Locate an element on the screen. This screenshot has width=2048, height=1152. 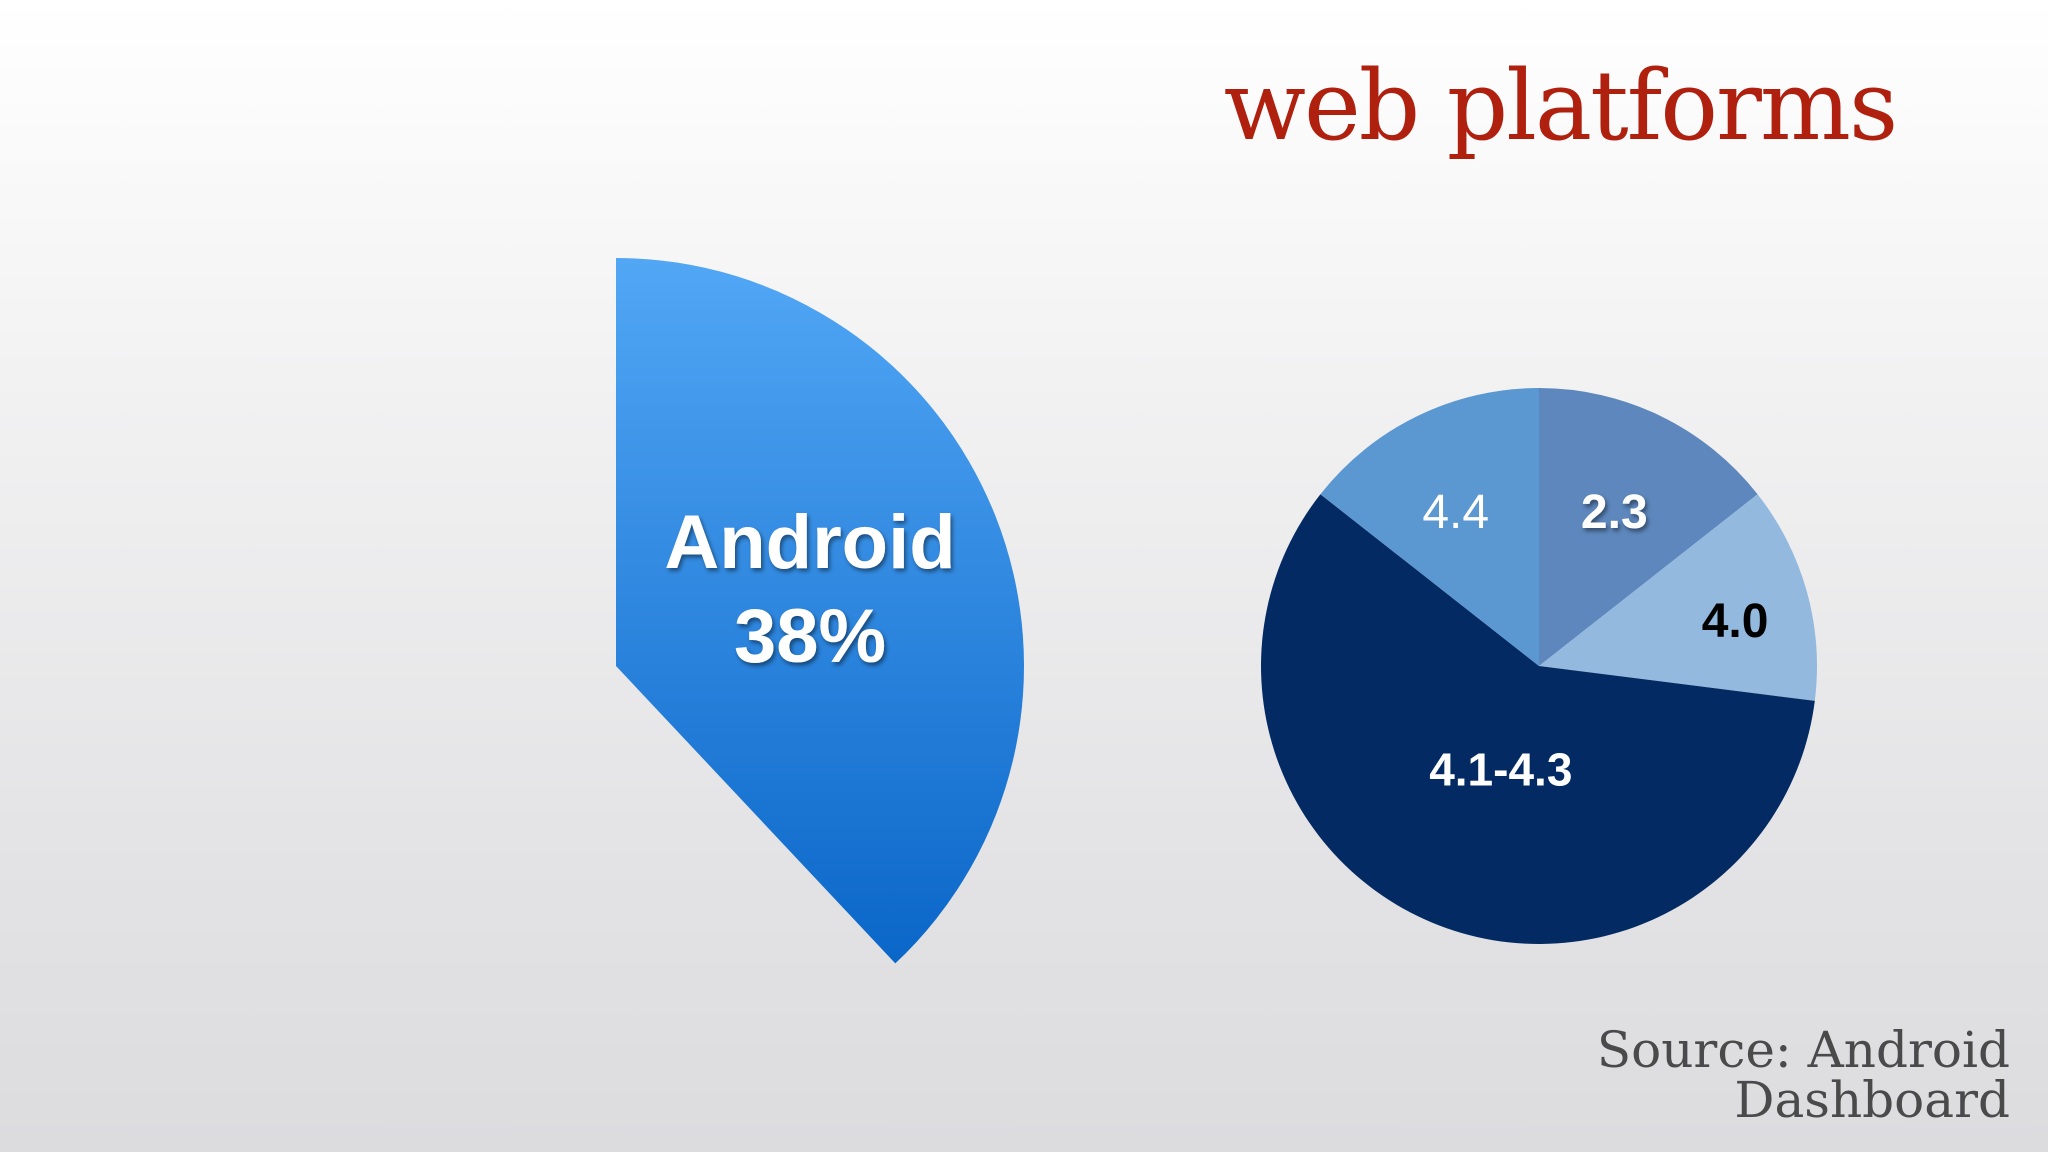
pie-label-23: 2.3 is located at coordinates (1614, 512).